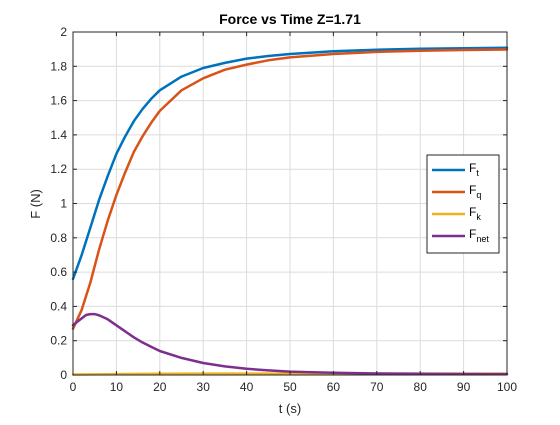  What do you see at coordinates (58, 66) in the screenshot?
I see `y-tick-label: 1.8` at bounding box center [58, 66].